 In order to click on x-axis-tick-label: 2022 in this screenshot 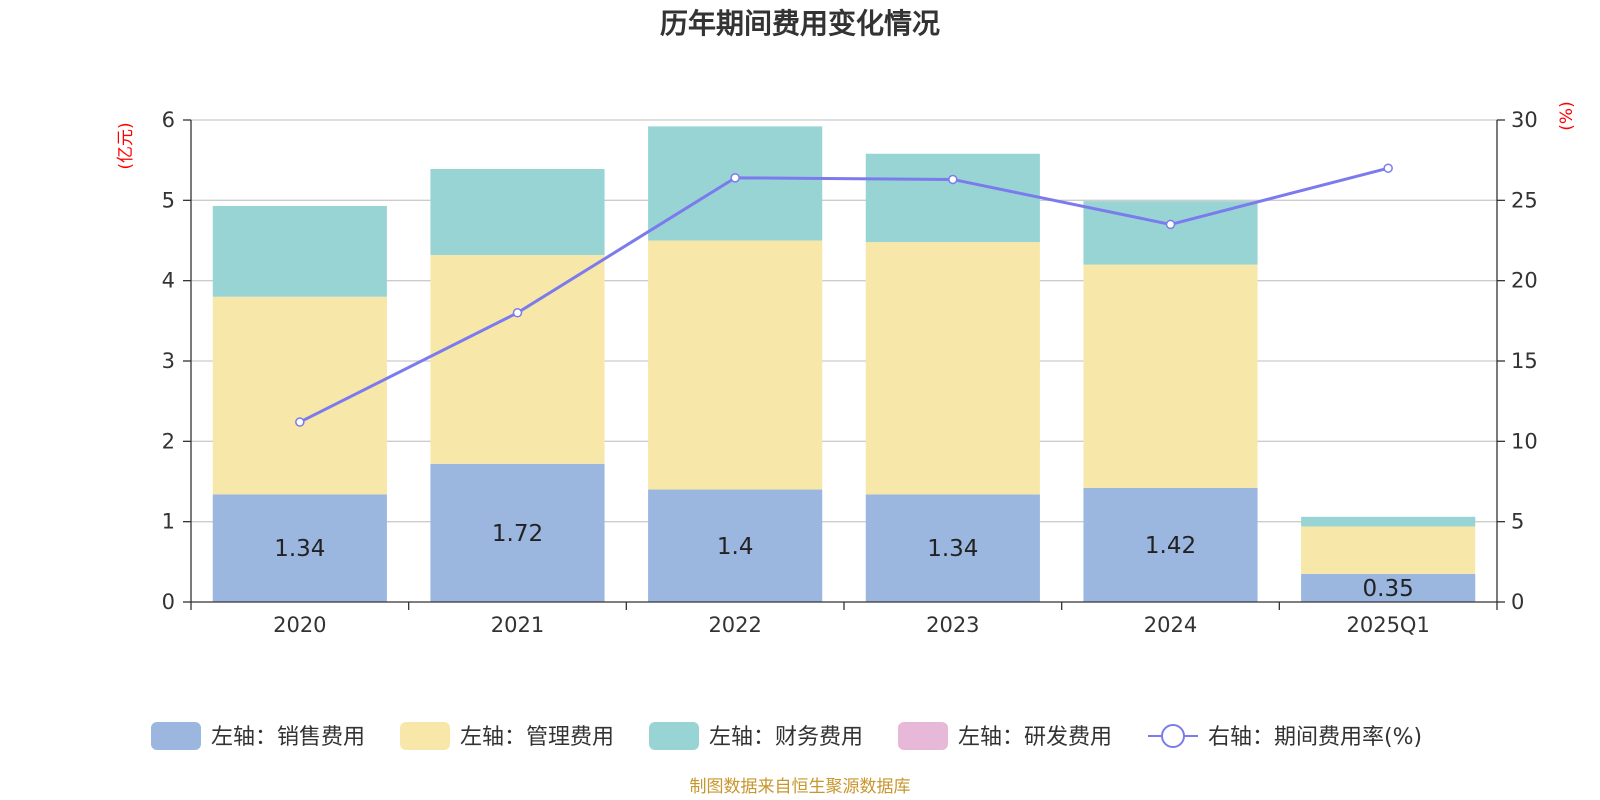, I will do `click(734, 625)`.